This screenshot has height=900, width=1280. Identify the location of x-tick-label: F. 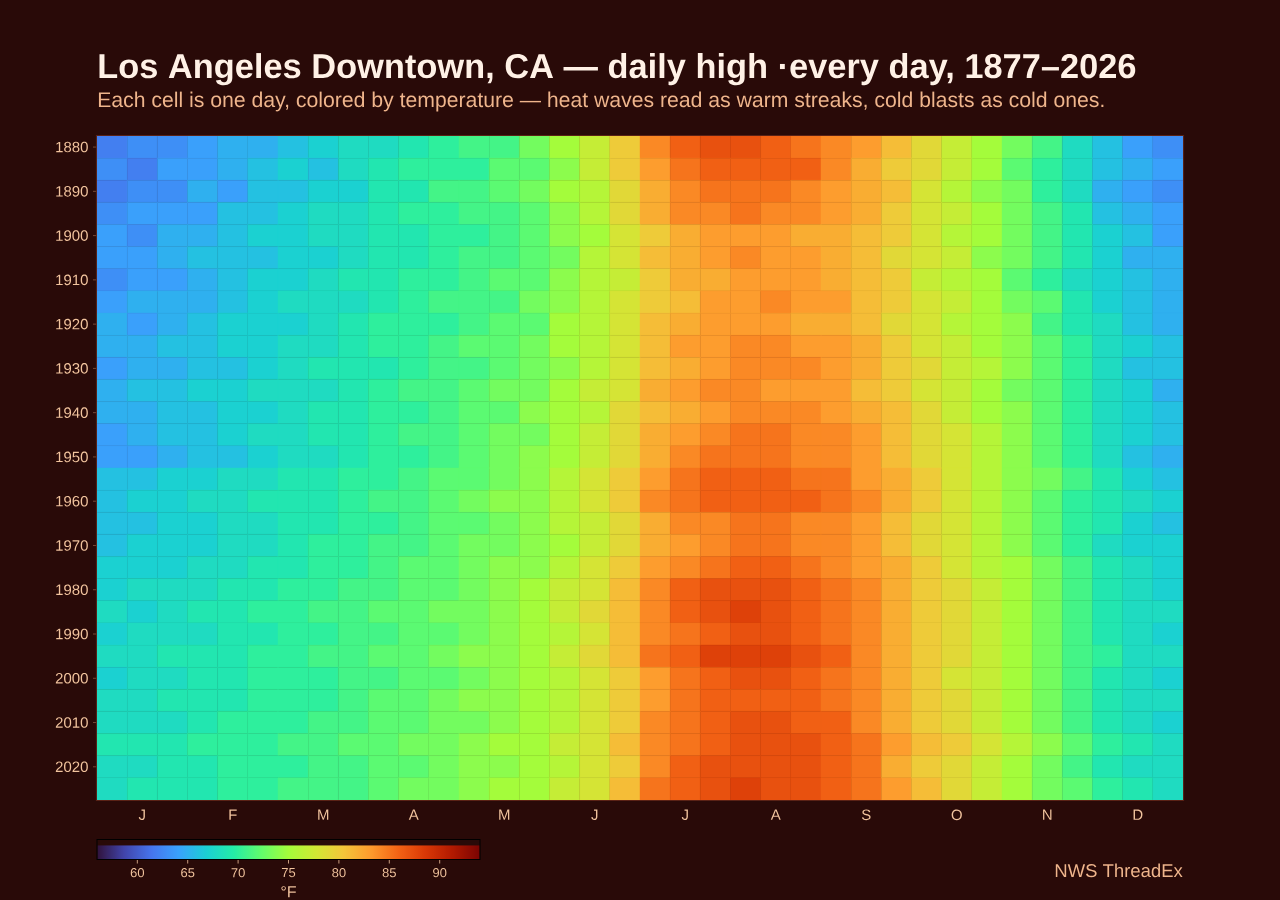
(233, 814).